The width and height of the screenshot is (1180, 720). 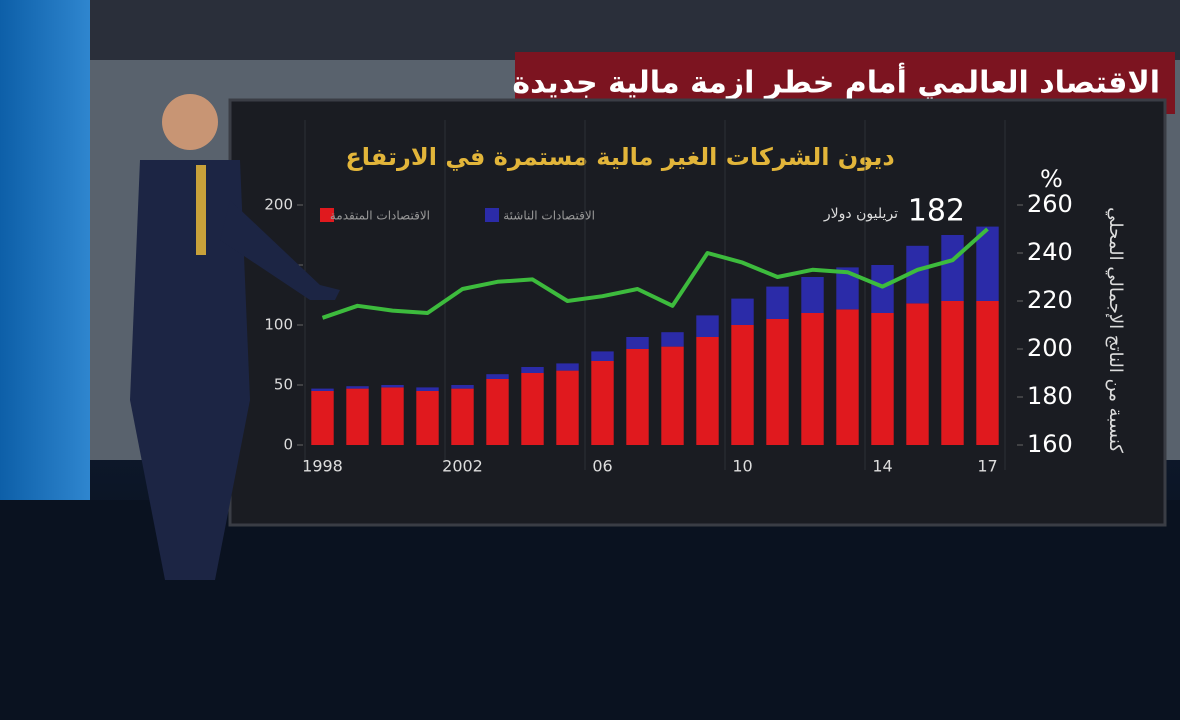 What do you see at coordinates (882, 466) in the screenshot?
I see `x-tick-label: 14` at bounding box center [882, 466].